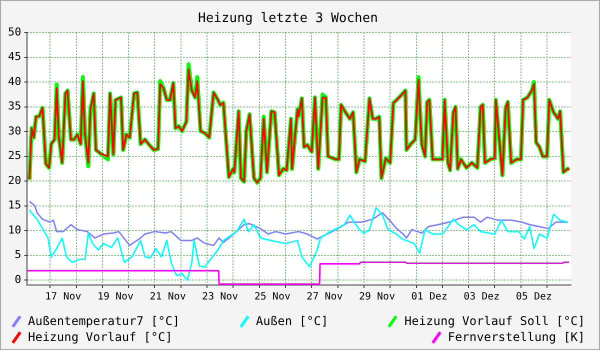 The height and width of the screenshot is (350, 600). I want to click on x-tick-label: 01 Dez, so click(429, 297).